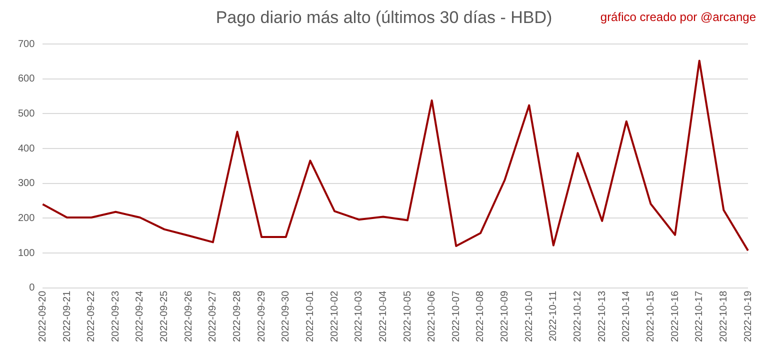 The width and height of the screenshot is (768, 349). What do you see at coordinates (164, 316) in the screenshot?
I see `x-tick-label: 2022-09-25` at bounding box center [164, 316].